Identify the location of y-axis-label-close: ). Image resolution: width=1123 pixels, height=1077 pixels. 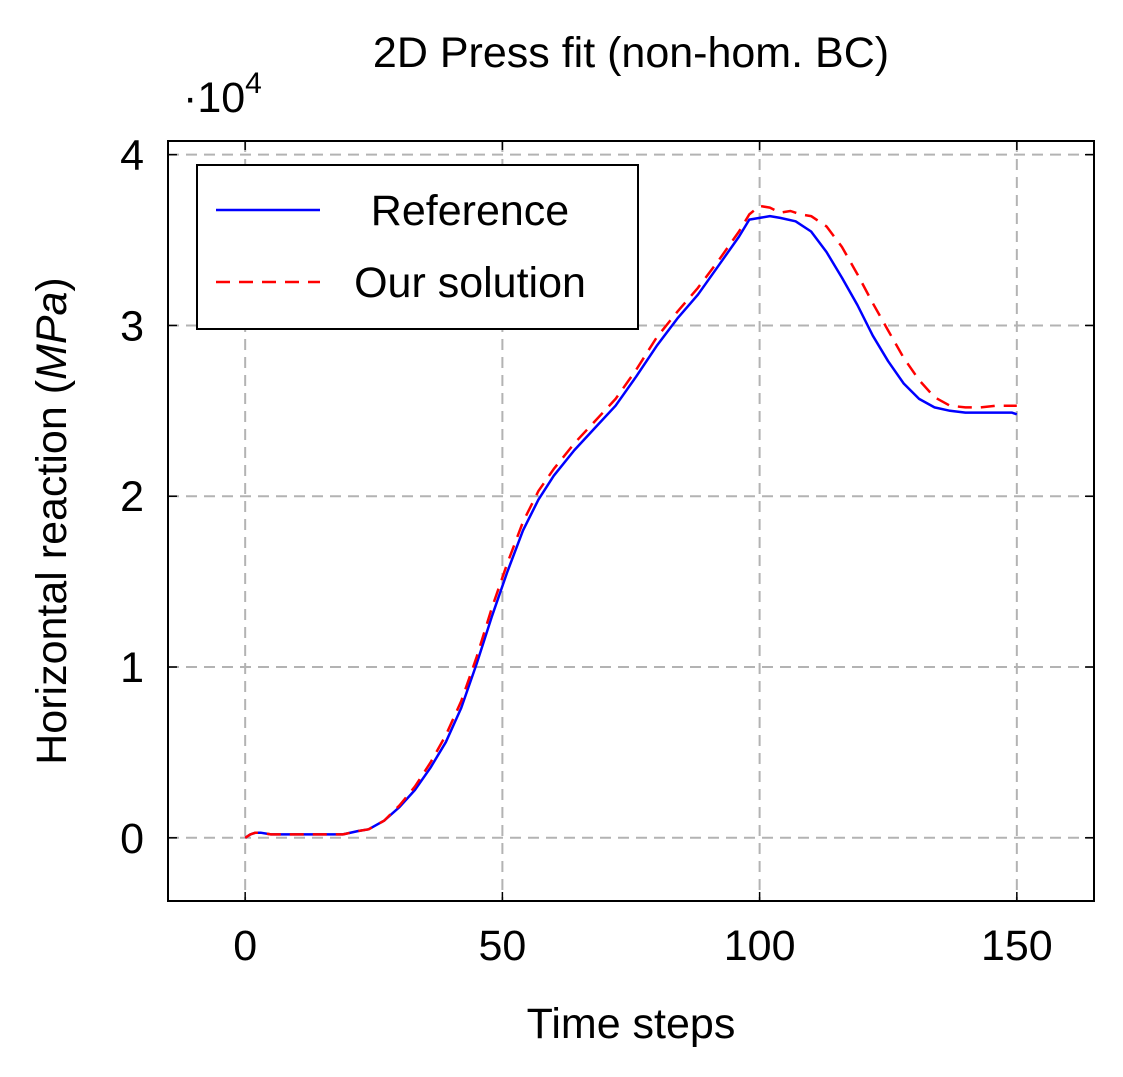
(52, 284).